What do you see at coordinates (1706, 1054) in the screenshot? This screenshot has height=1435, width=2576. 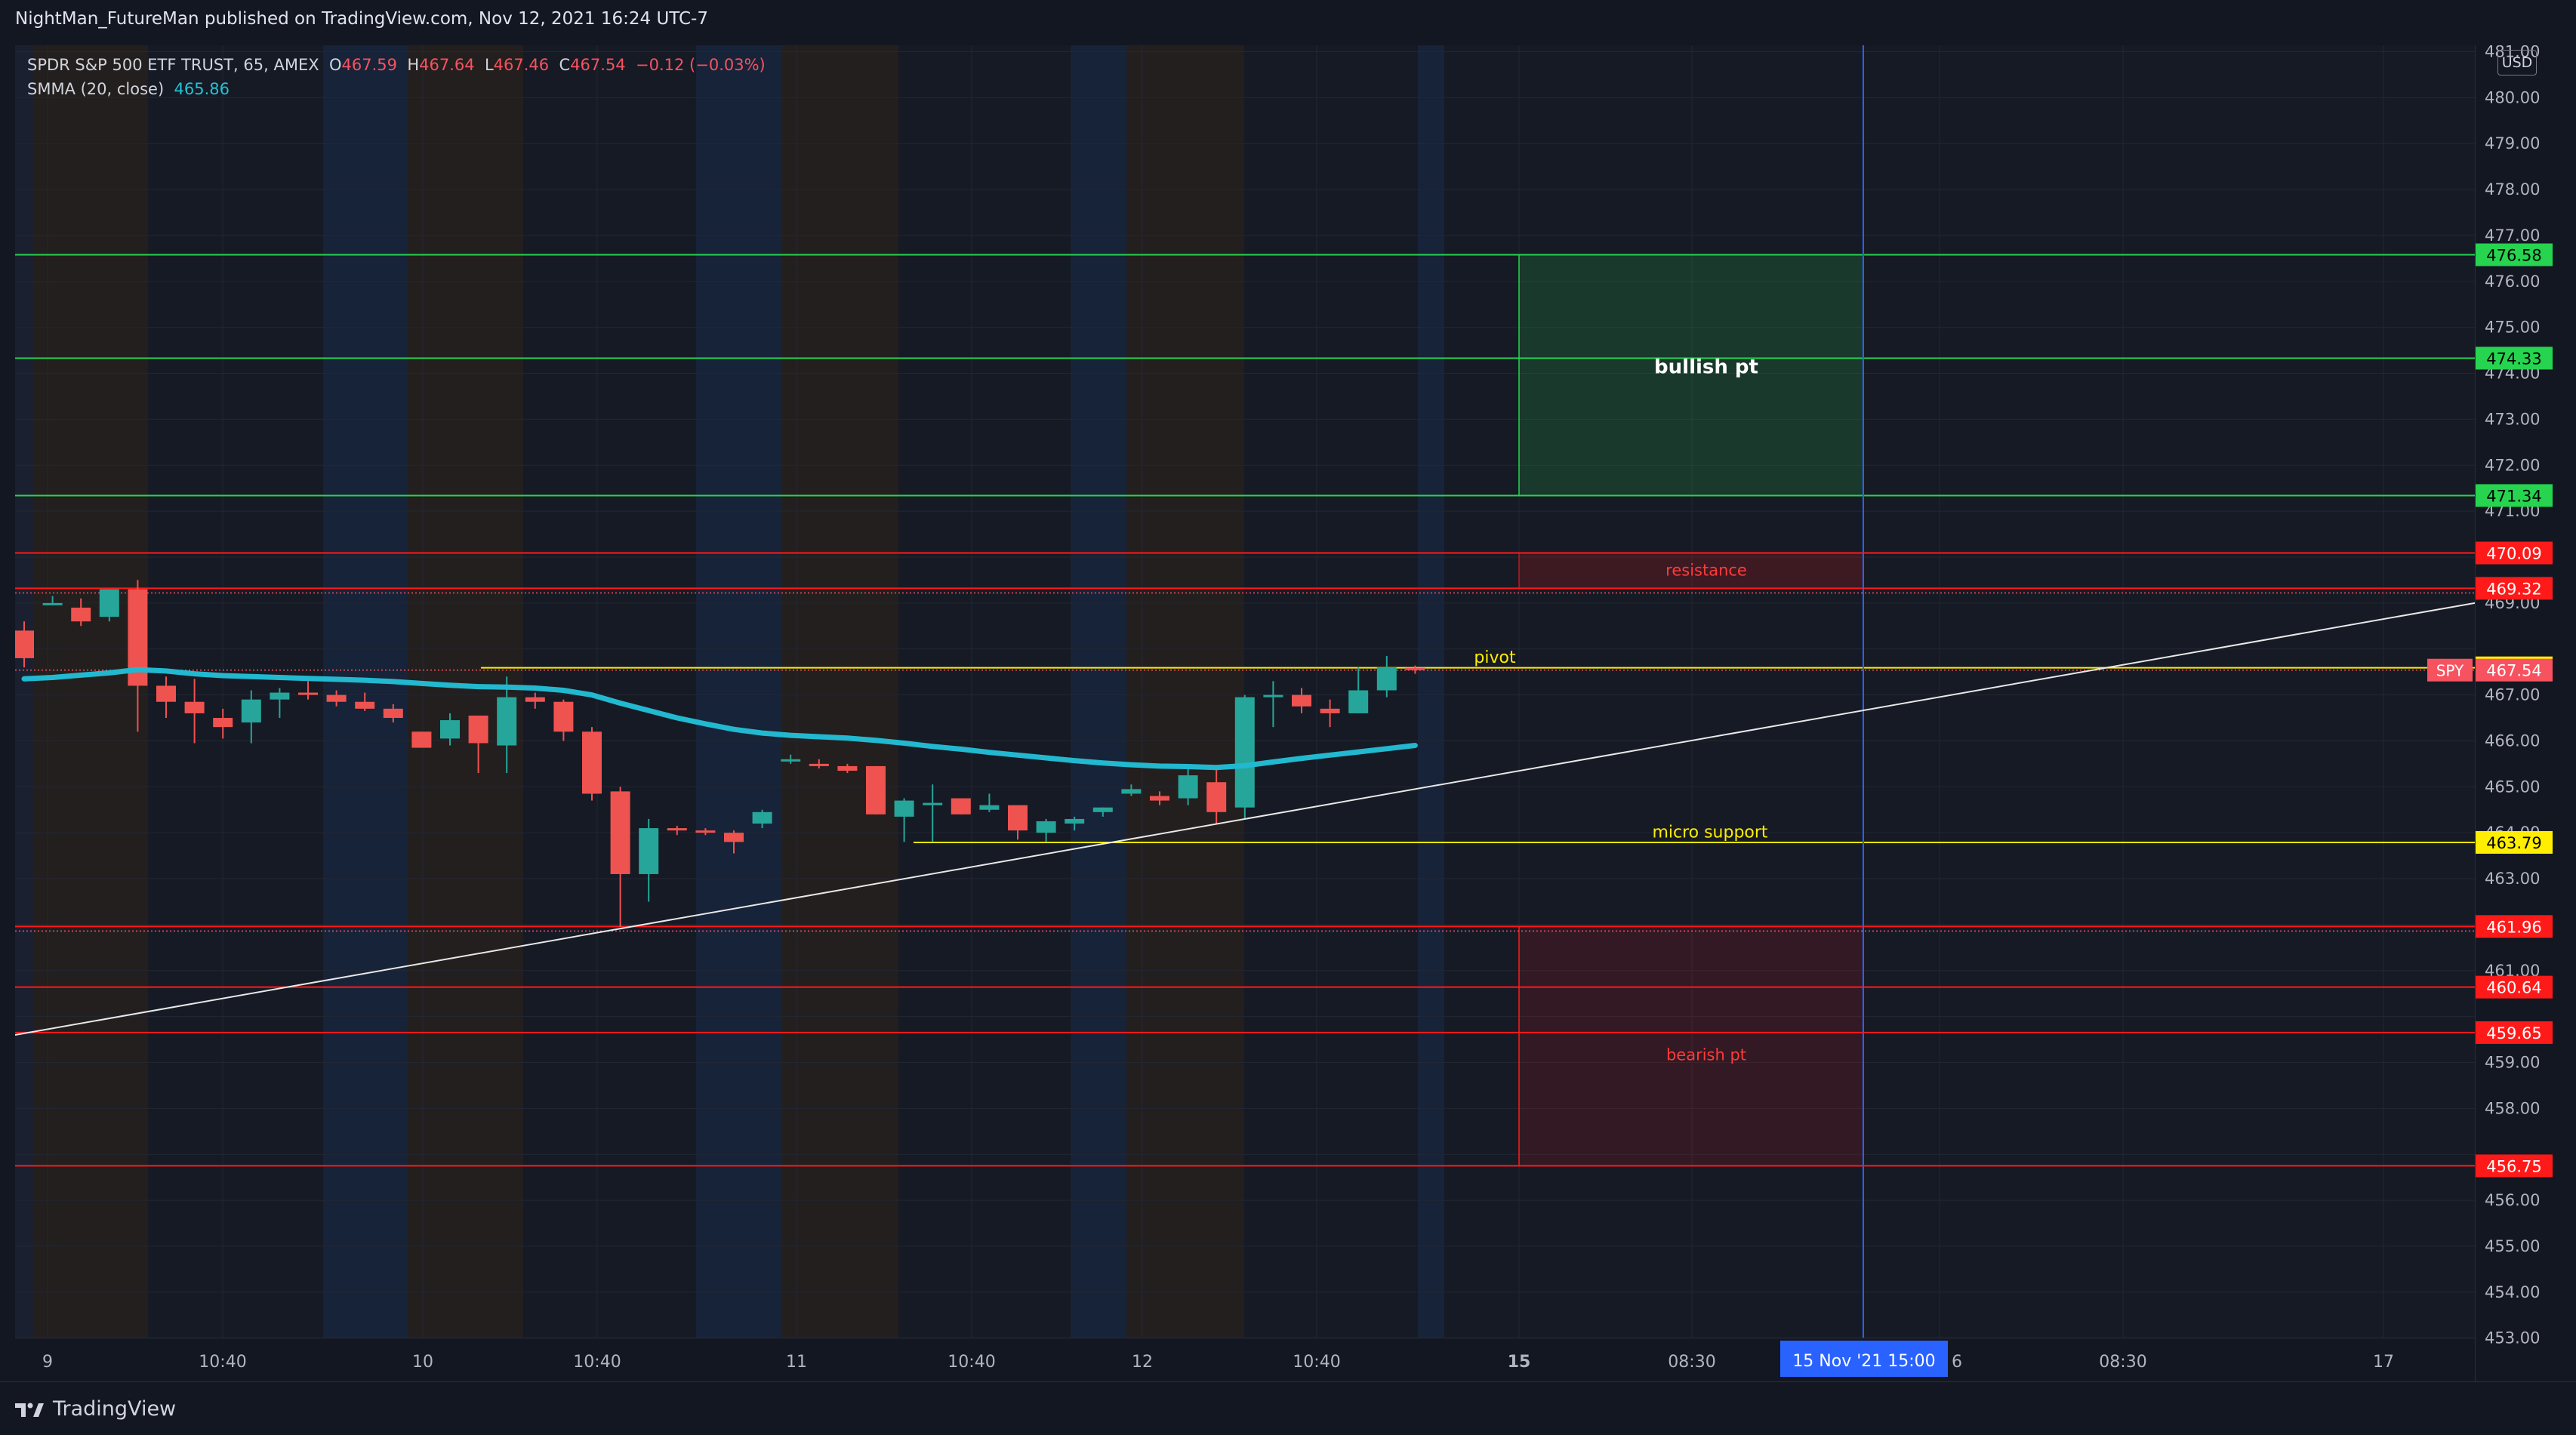 I see `annotation-label: bearish pt` at bounding box center [1706, 1054].